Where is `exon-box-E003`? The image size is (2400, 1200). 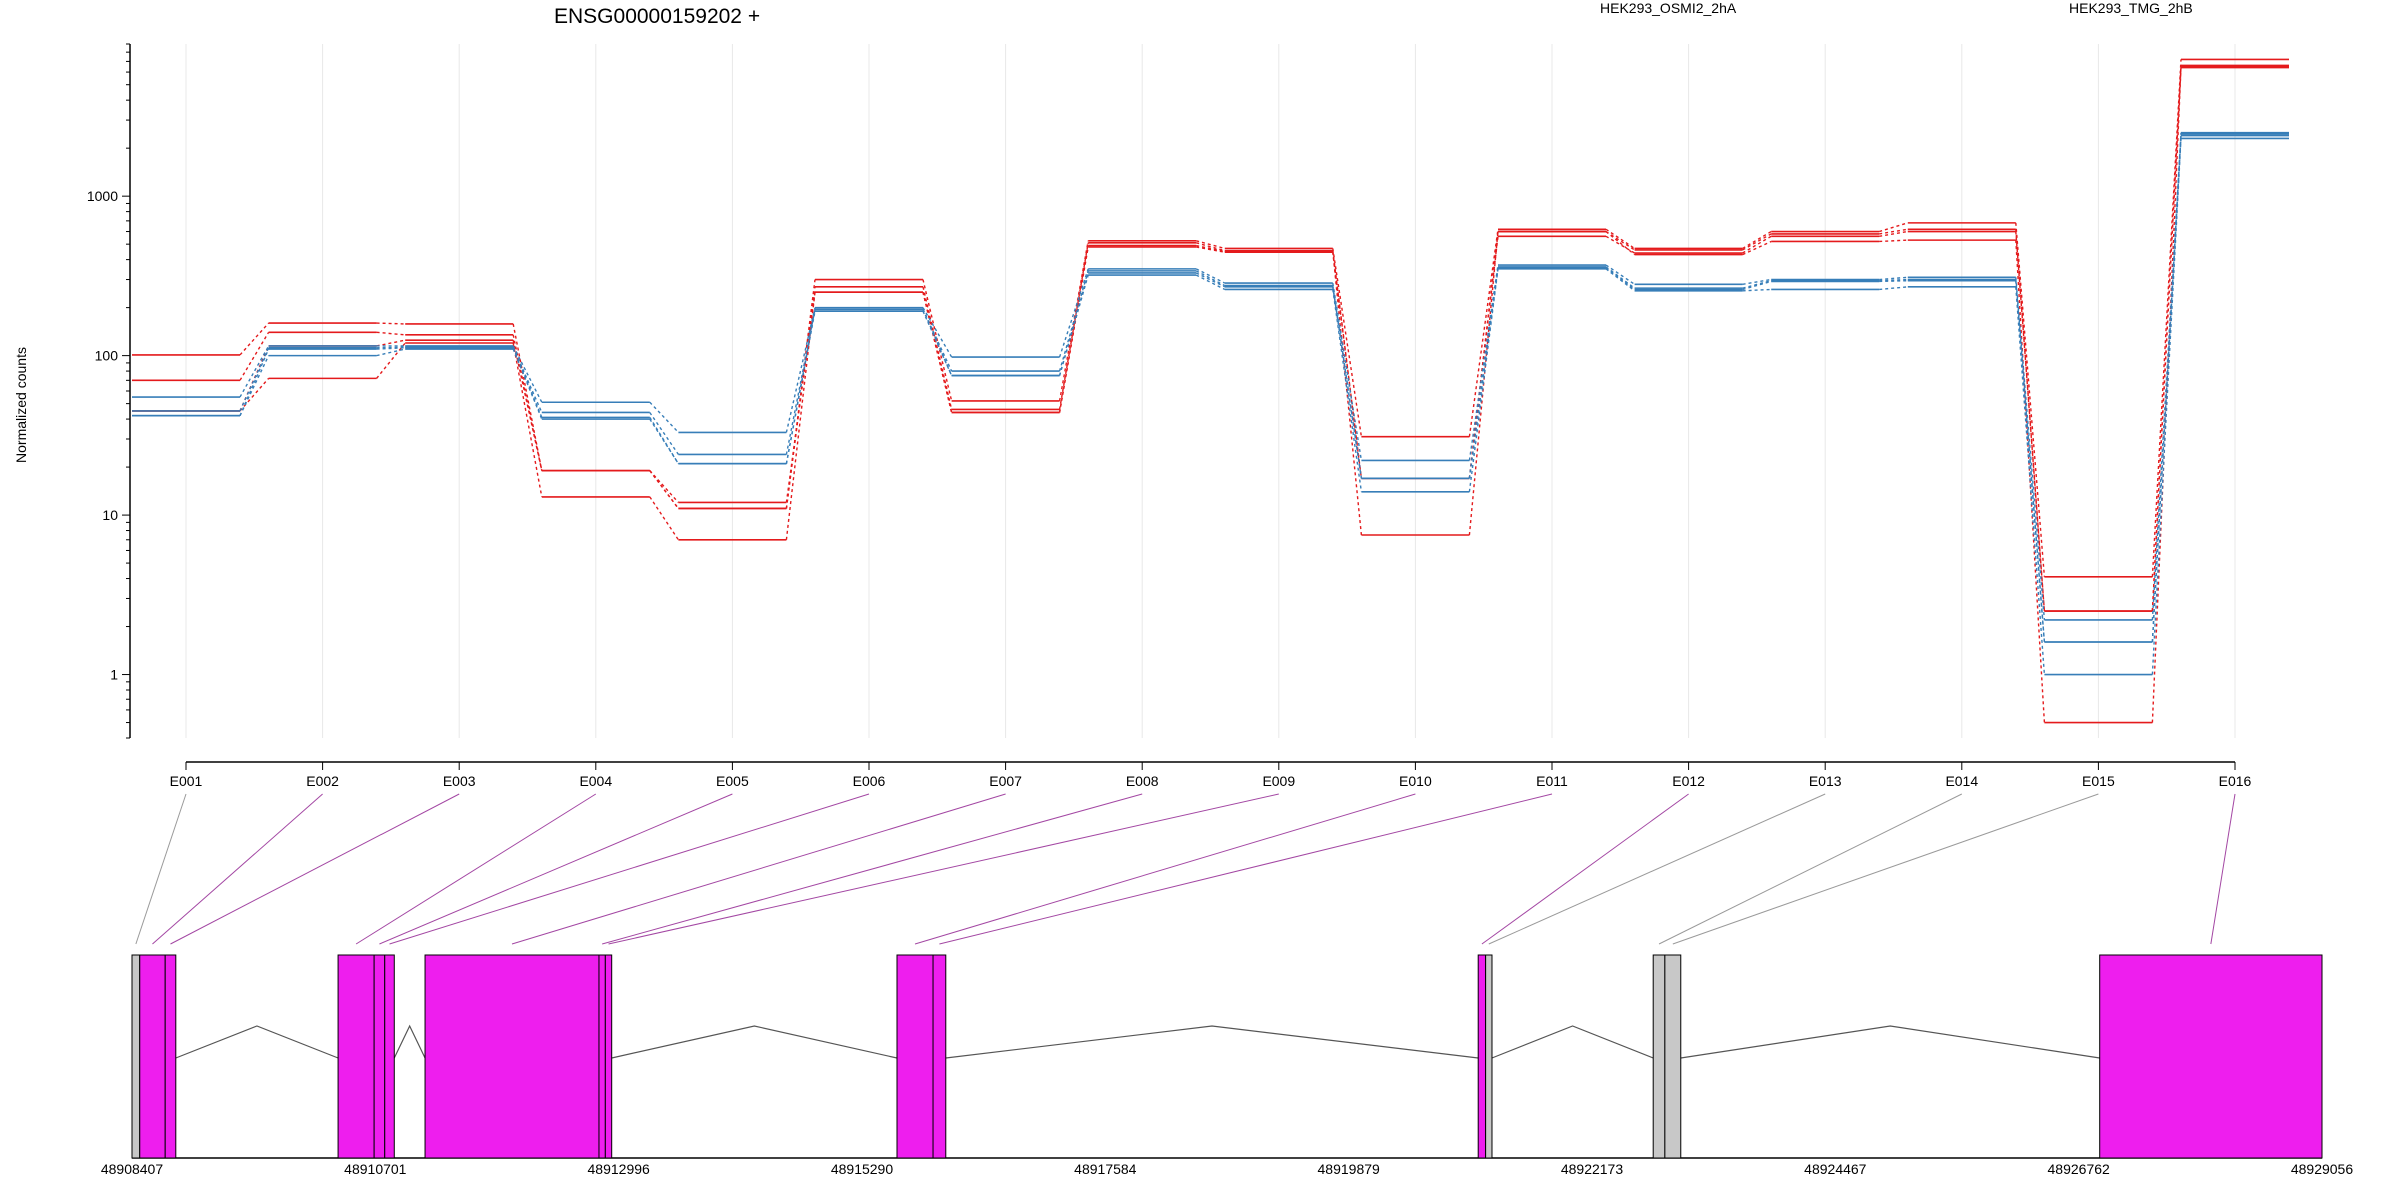 exon-box-E003 is located at coordinates (170, 1056).